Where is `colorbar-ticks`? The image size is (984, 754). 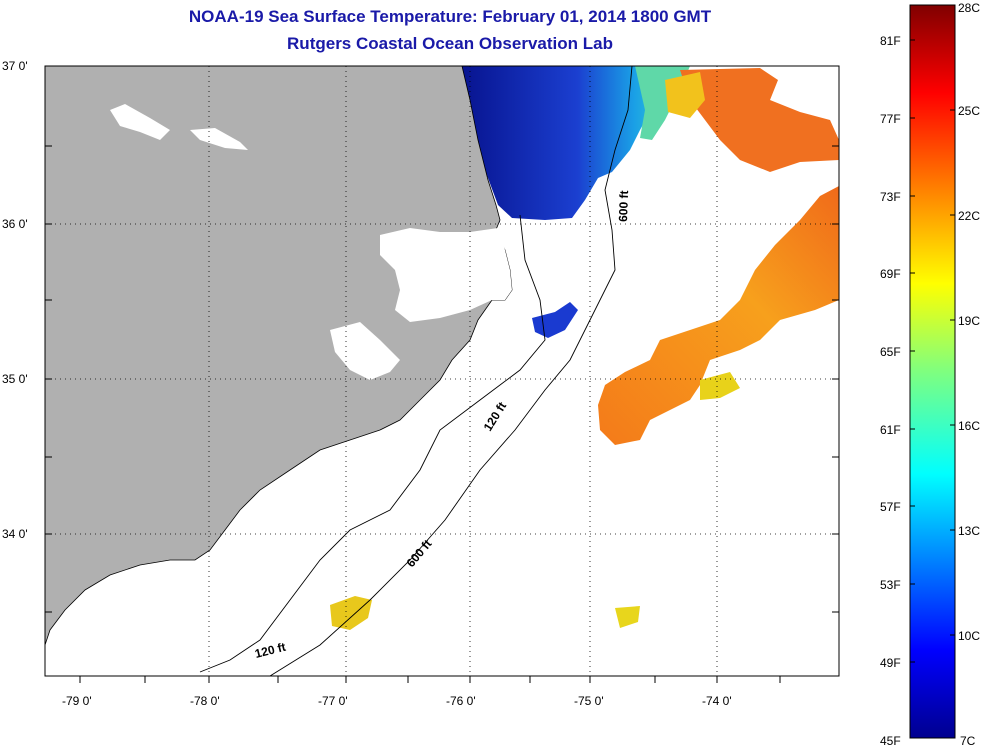 colorbar-ticks is located at coordinates (932, 351).